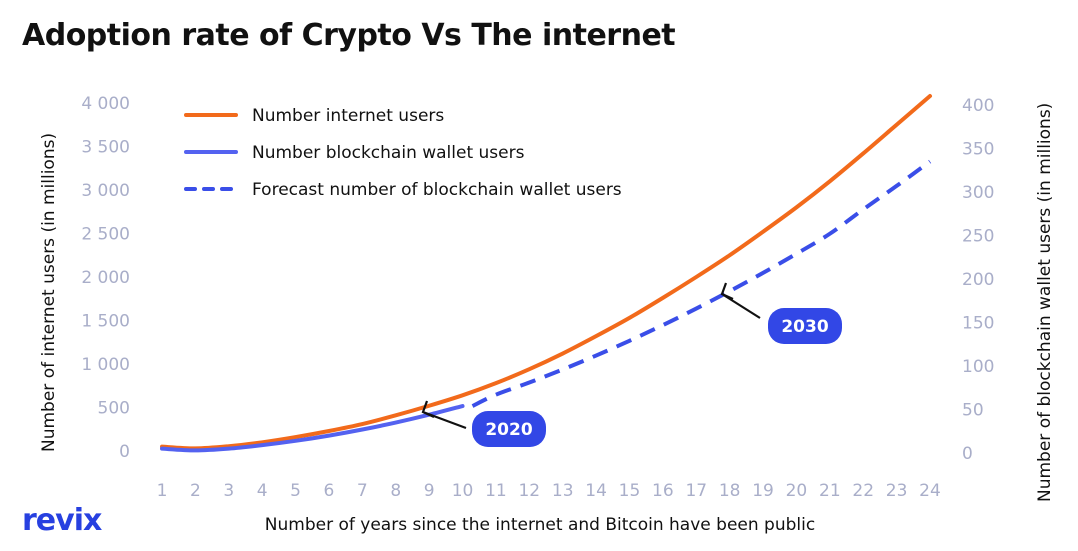 This screenshot has height=551, width=1078. Describe the element at coordinates (62, 520) in the screenshot. I see `revix-logo: revix` at that location.